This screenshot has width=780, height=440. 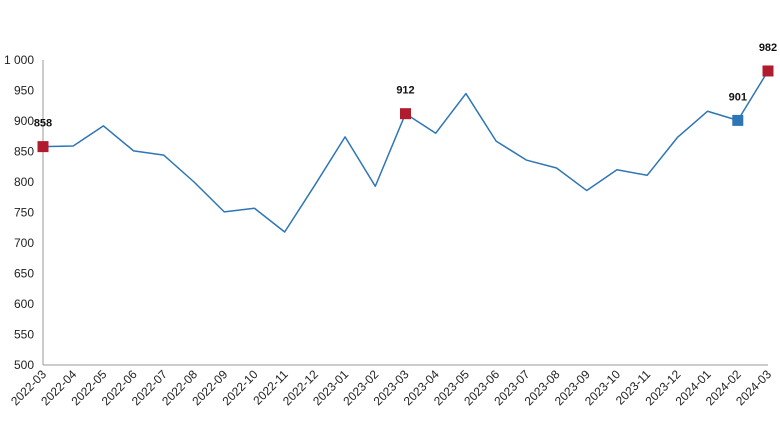 What do you see at coordinates (24, 182) in the screenshot?
I see `y-tick-label: 800` at bounding box center [24, 182].